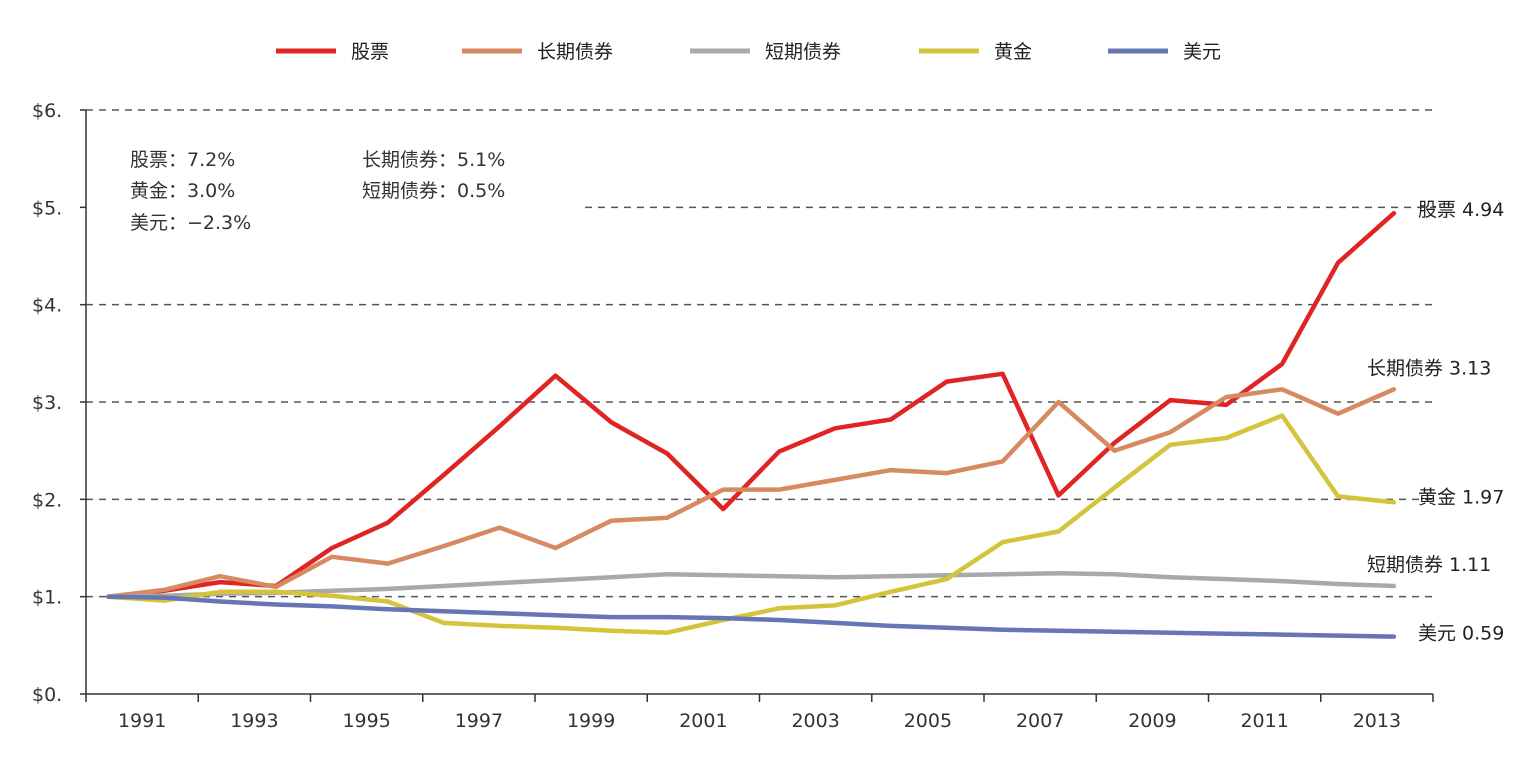 Image resolution: width=1526 pixels, height=767 pixels. Describe the element at coordinates (815, 721) in the screenshot. I see `x-tick-label: 2003` at that location.